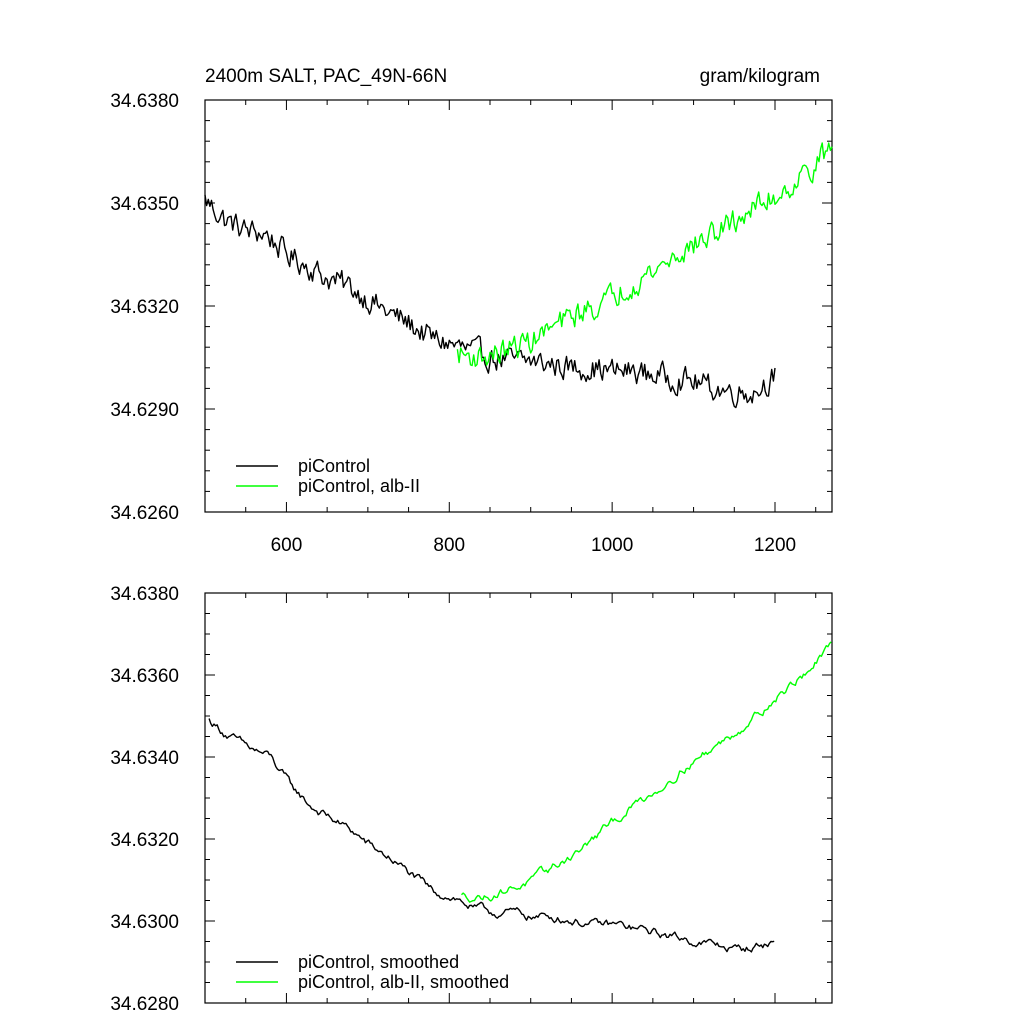  What do you see at coordinates (359, 486) in the screenshot?
I see `legend-label: piControl, alb-II` at bounding box center [359, 486].